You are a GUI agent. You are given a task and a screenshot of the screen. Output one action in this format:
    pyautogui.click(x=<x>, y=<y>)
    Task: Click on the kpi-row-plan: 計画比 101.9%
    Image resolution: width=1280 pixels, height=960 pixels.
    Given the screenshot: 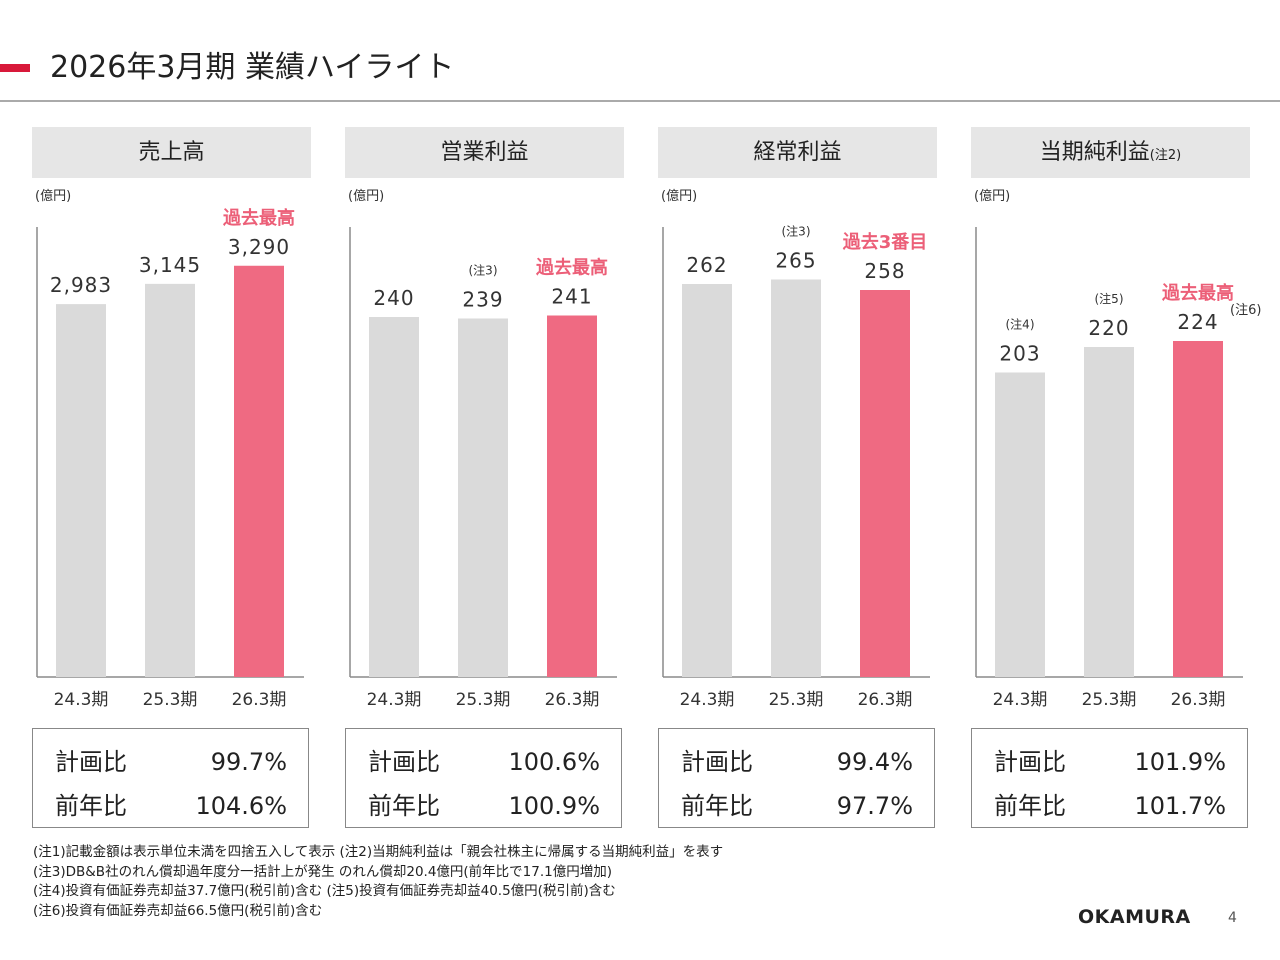 What is the action you would take?
    pyautogui.click(x=1110, y=762)
    